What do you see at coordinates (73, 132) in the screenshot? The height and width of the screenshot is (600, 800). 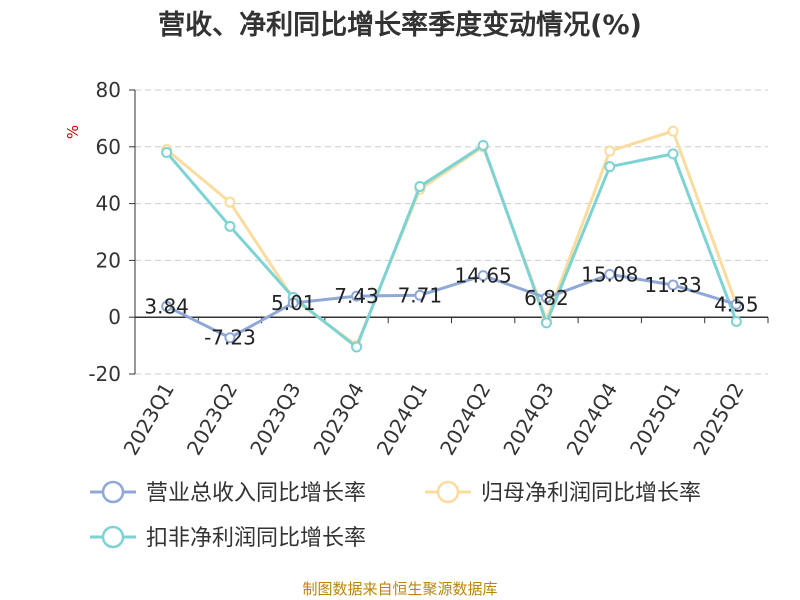 I see `y-axis-unit: %` at bounding box center [73, 132].